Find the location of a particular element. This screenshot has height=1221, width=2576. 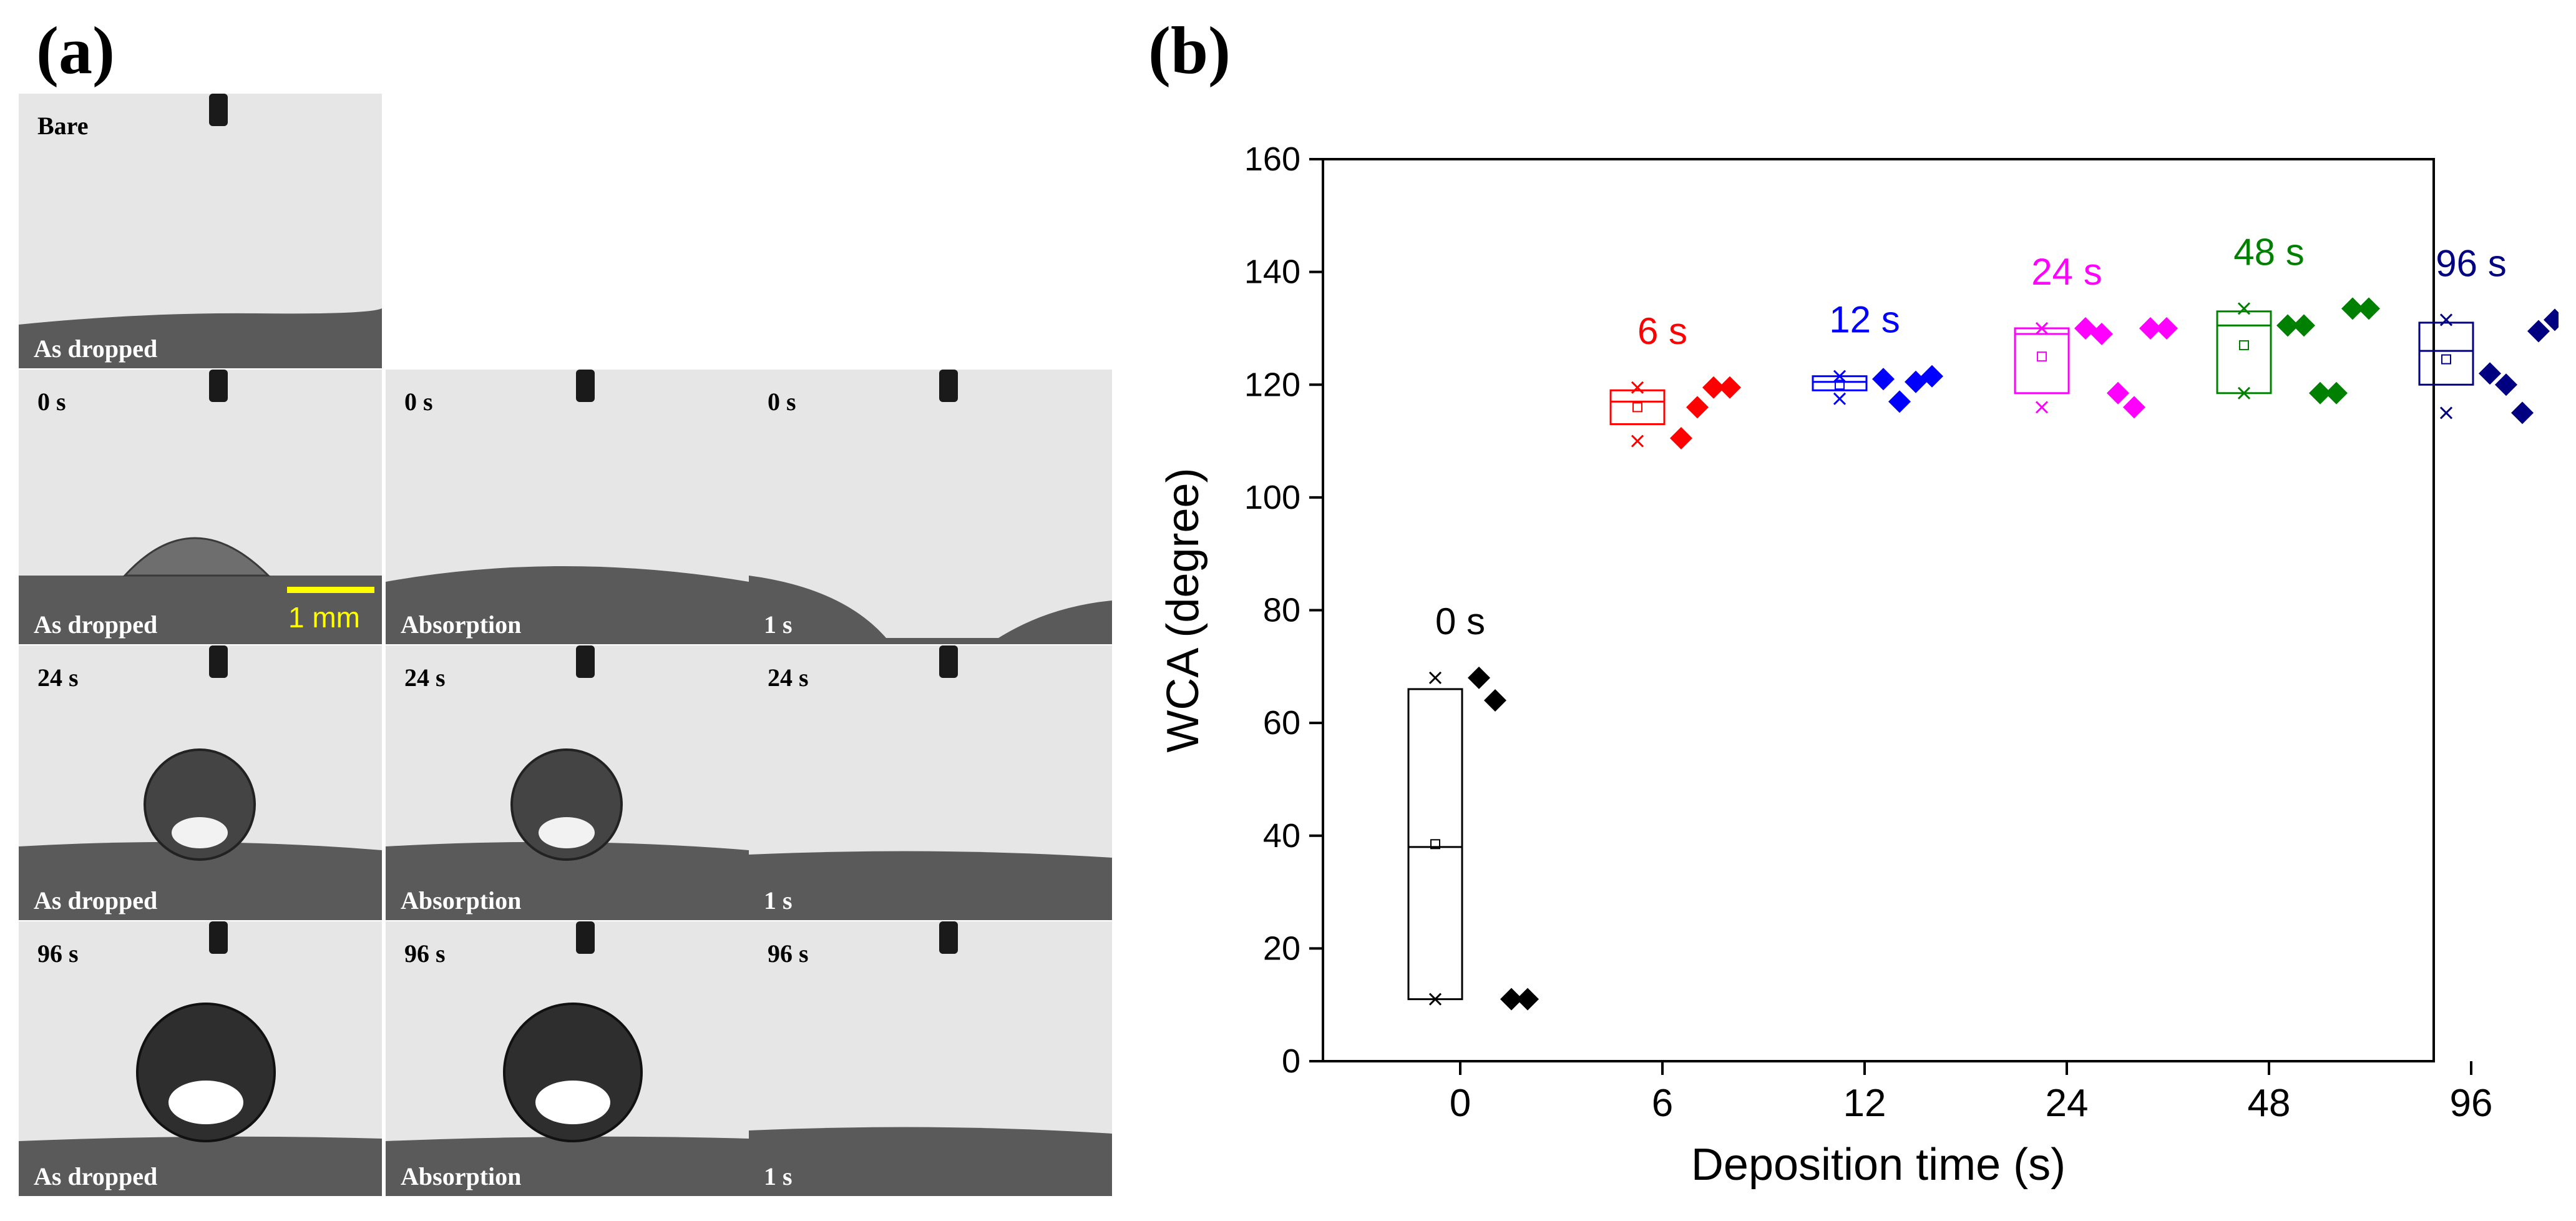

y-tick-label: 160 is located at coordinates (1272, 159).